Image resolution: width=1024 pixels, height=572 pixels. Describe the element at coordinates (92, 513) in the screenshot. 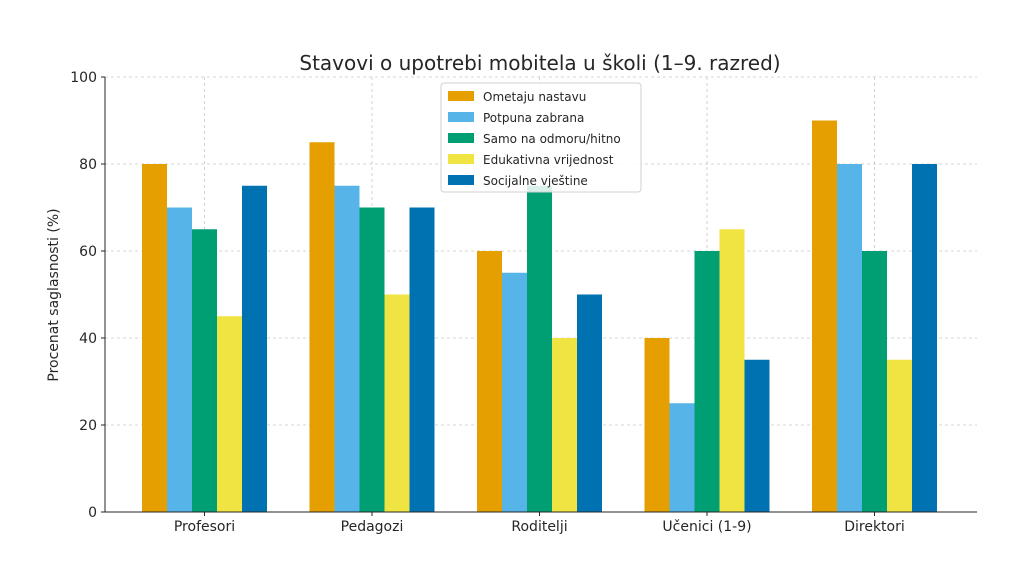

I see `y-tick-label: 0` at that location.